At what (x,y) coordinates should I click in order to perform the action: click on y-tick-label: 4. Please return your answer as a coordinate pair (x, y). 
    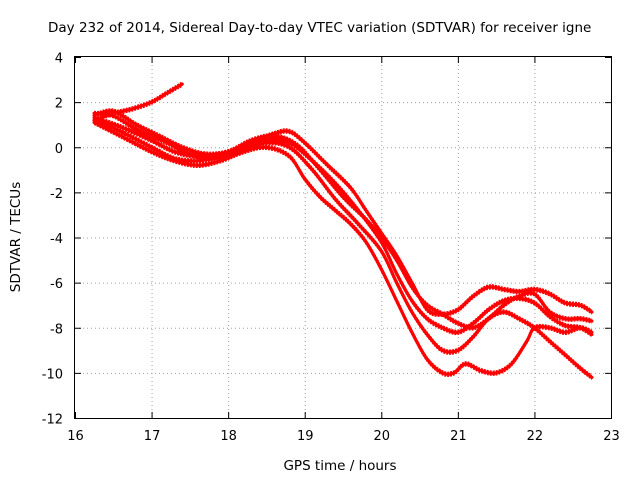
    Looking at the image, I should click on (59, 59).